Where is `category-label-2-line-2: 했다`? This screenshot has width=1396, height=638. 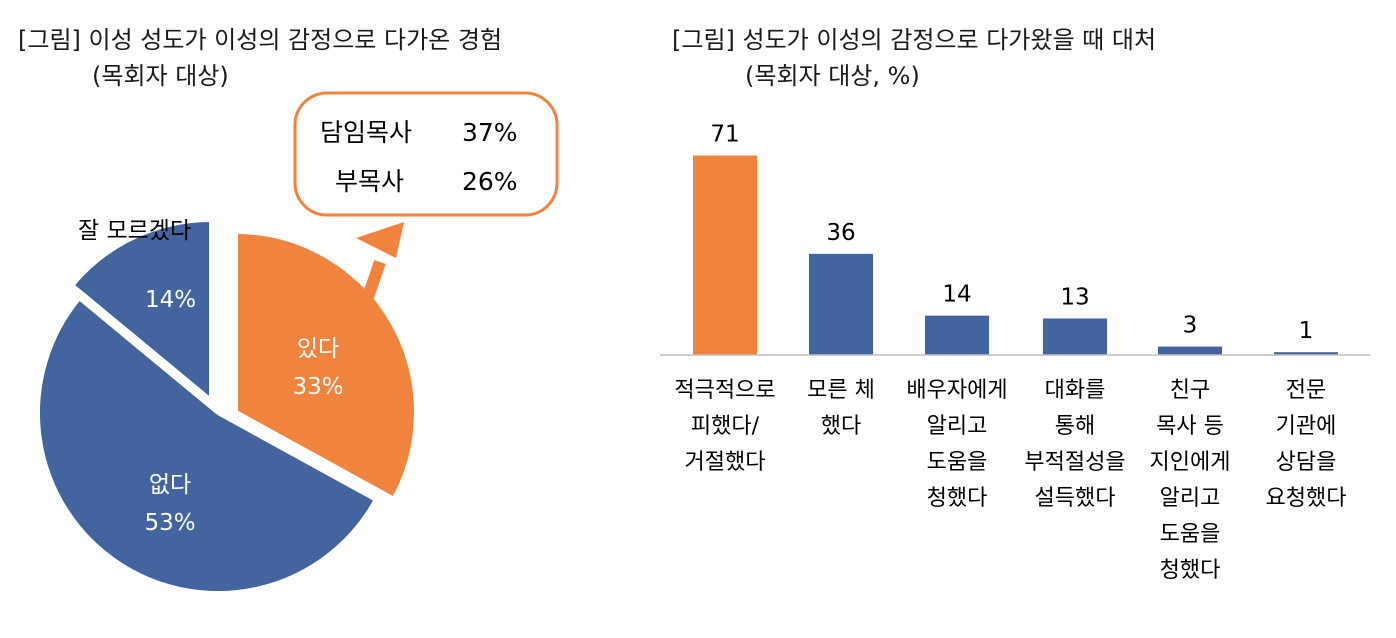 category-label-2-line-2: 했다 is located at coordinates (841, 426).